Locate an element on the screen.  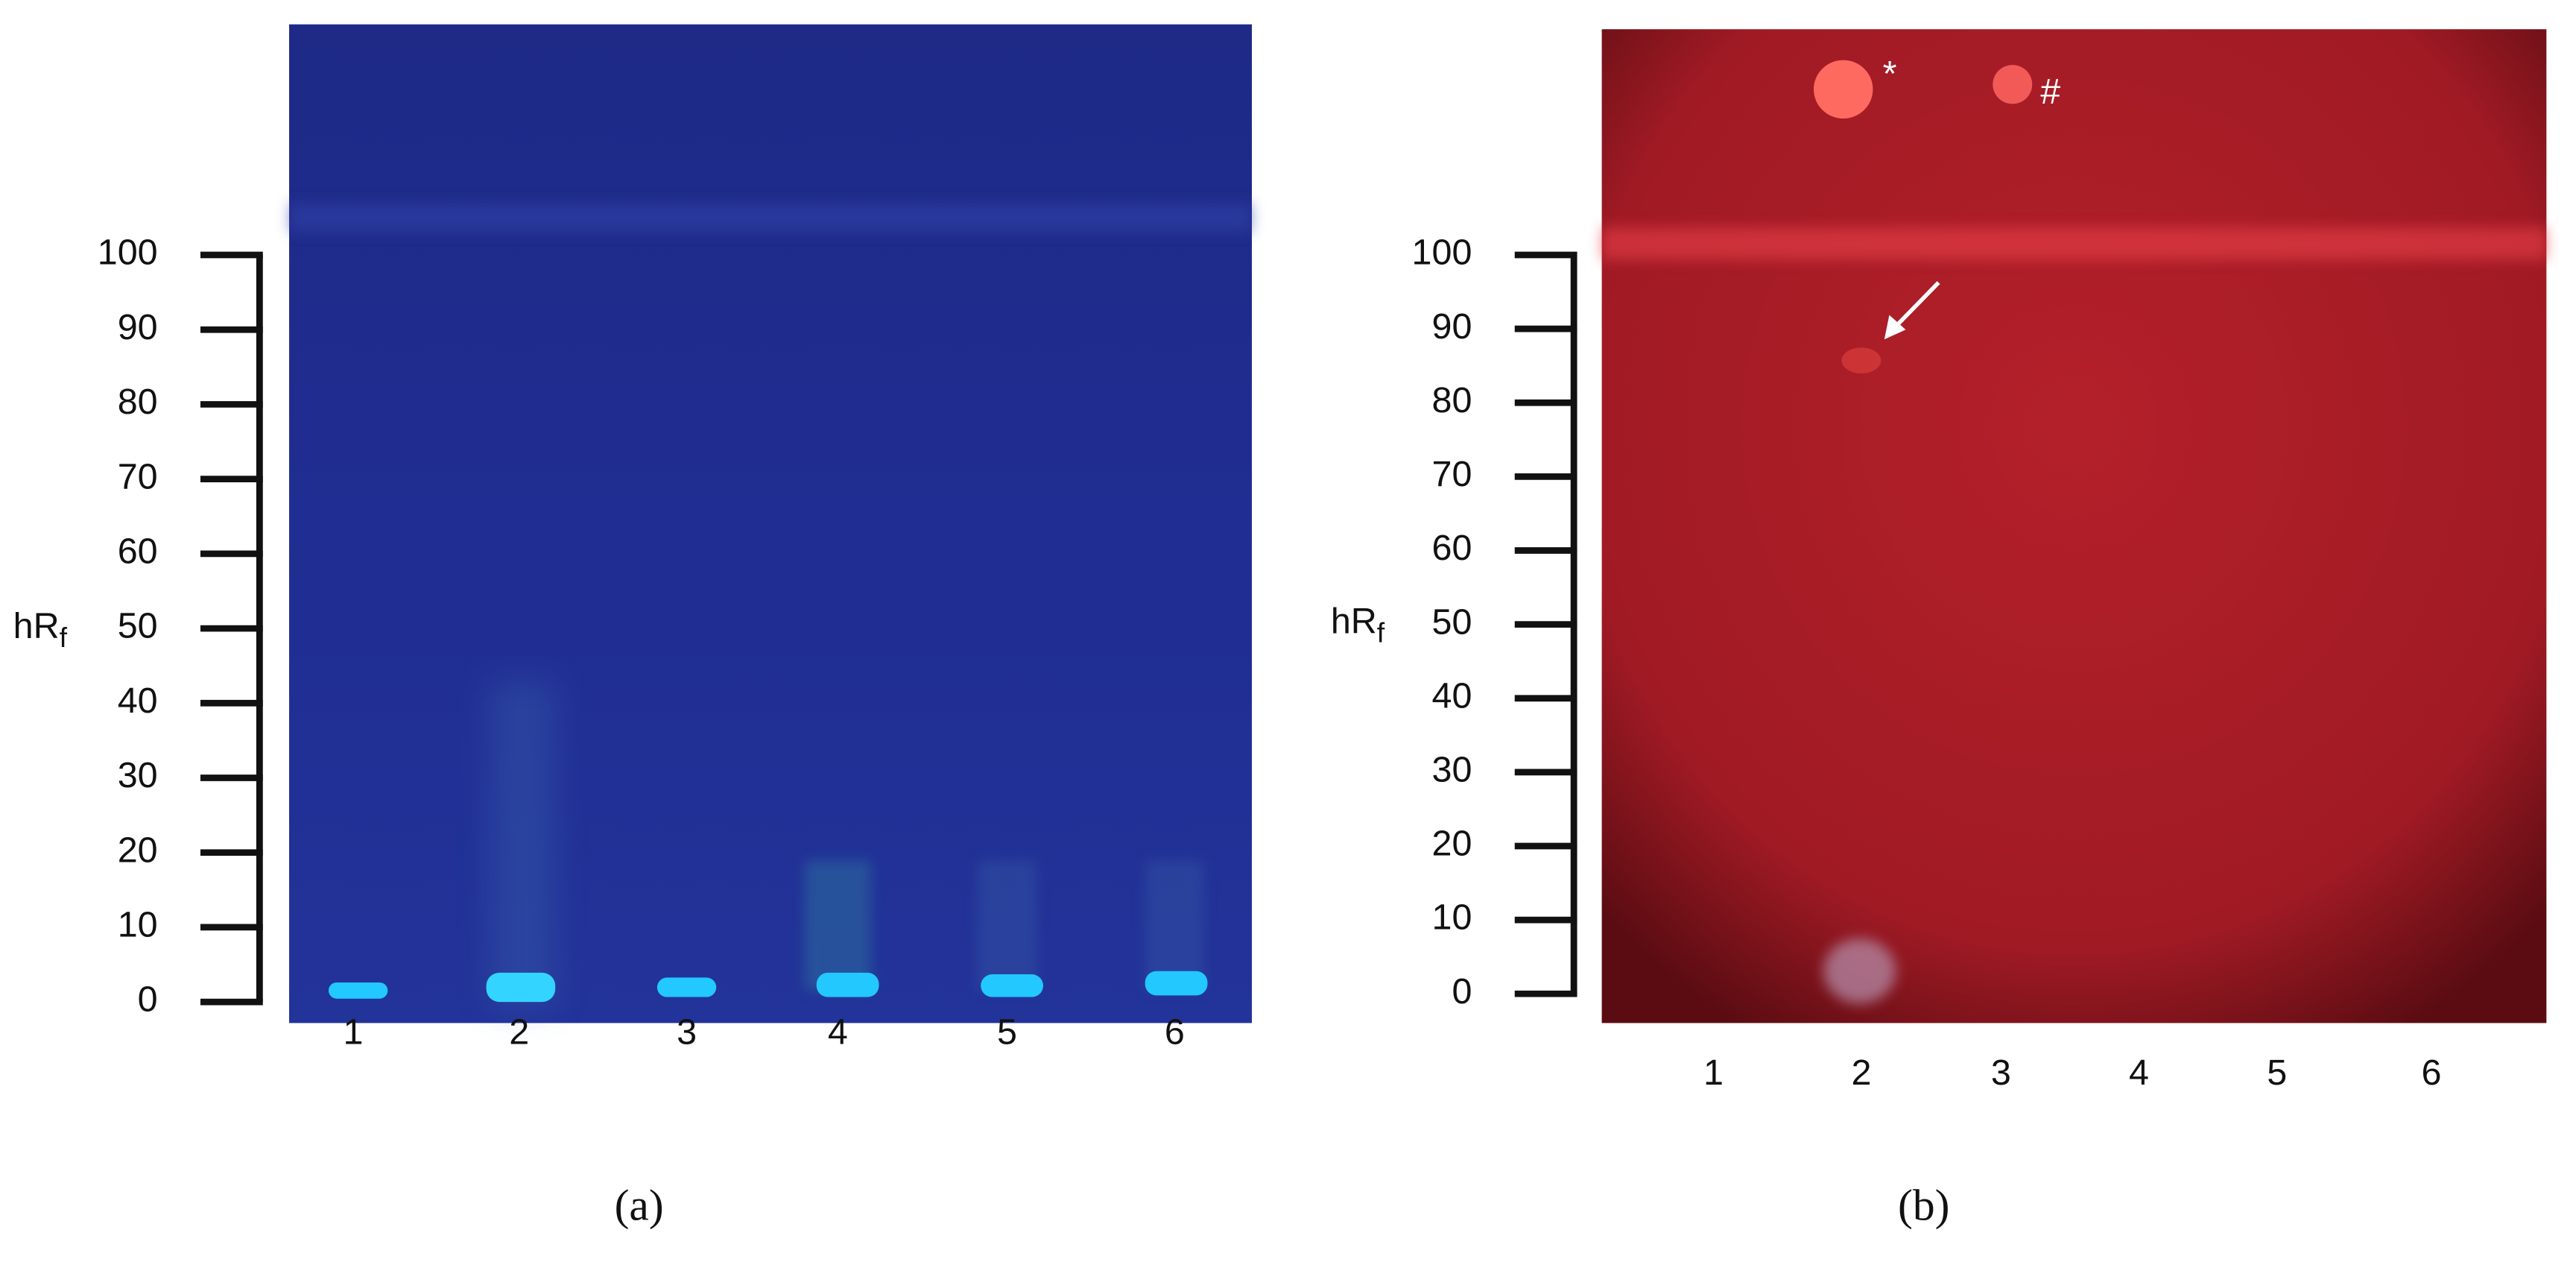
annotation: # is located at coordinates (2050, 92).